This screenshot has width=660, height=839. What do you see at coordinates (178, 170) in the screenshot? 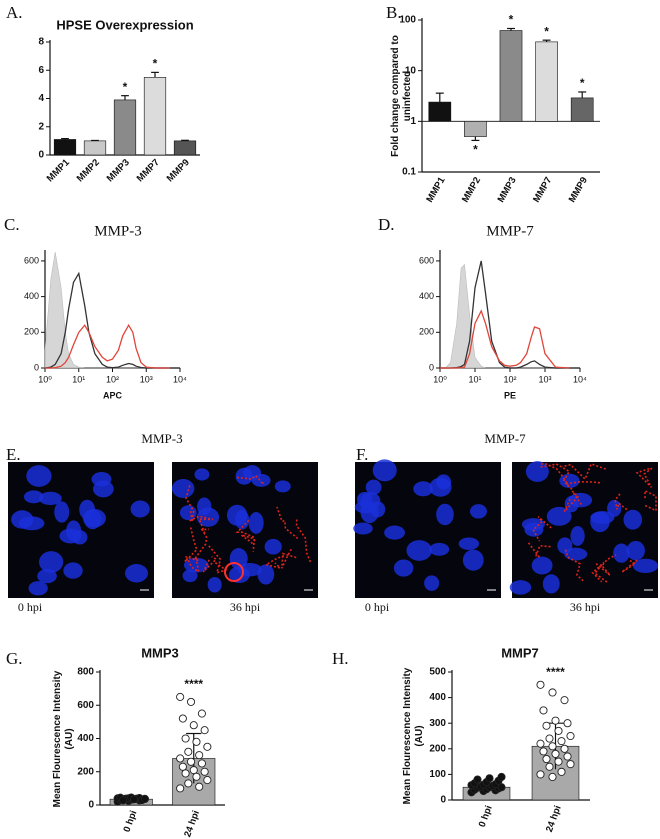
I see `x-tick-label: MMP9` at bounding box center [178, 170].